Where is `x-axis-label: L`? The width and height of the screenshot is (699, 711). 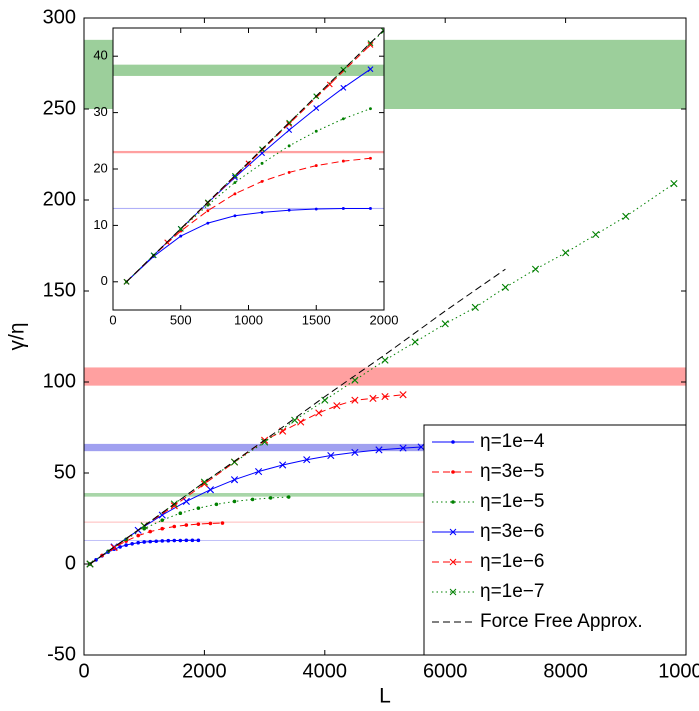
x-axis-label: L is located at coordinates (385, 696).